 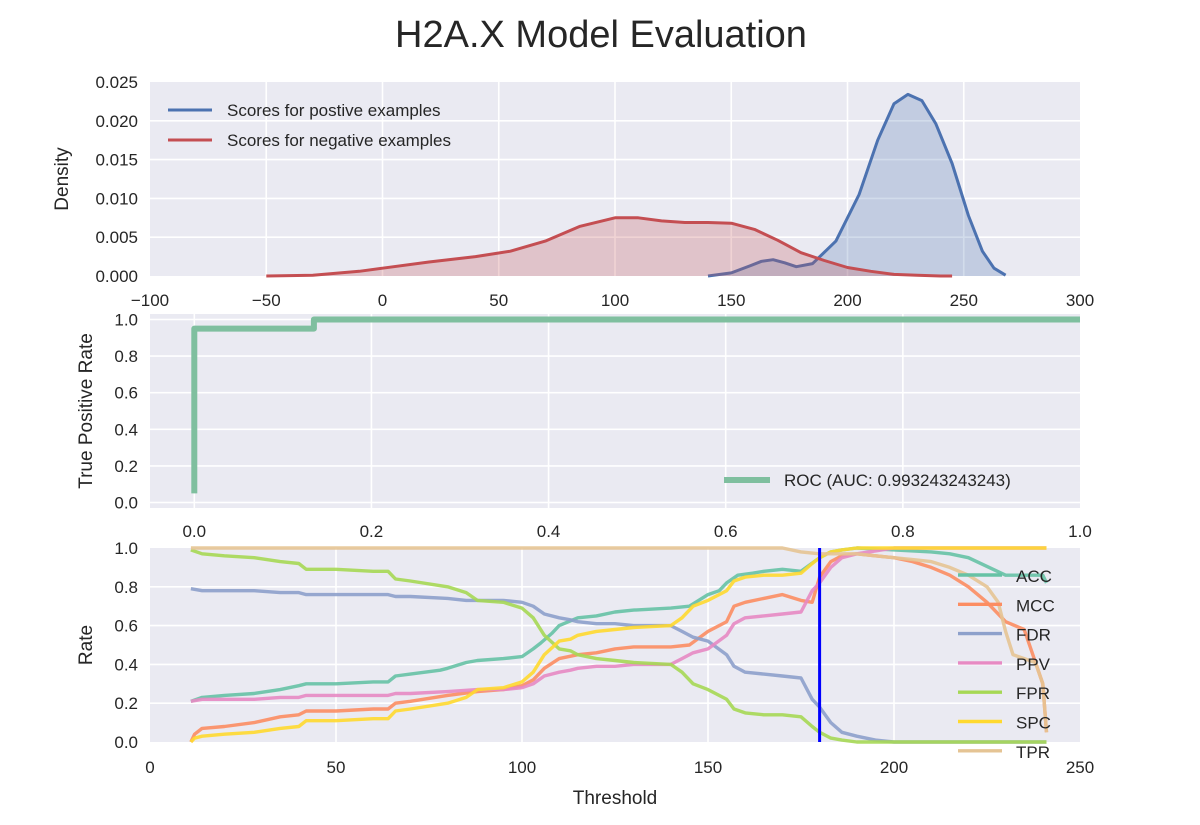 I want to click on rates-y-tick-label: 1.0, so click(x=126, y=548).